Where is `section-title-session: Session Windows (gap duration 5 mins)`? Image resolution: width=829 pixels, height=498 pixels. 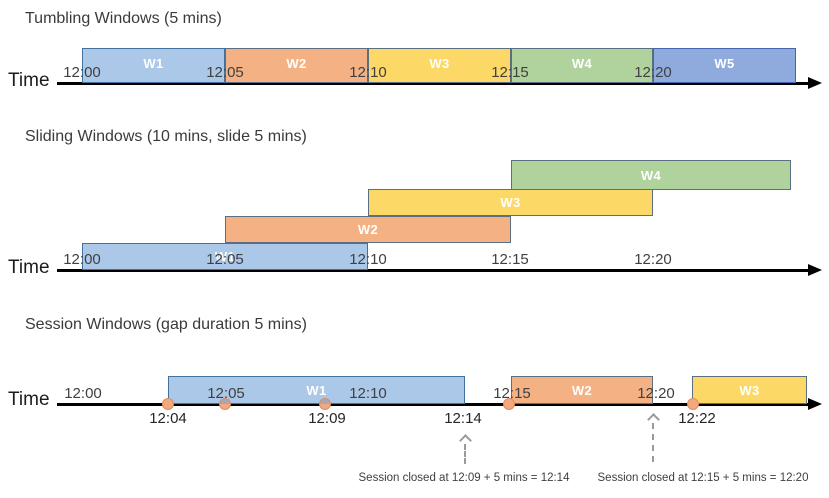 section-title-session: Session Windows (gap duration 5 mins) is located at coordinates (166, 324).